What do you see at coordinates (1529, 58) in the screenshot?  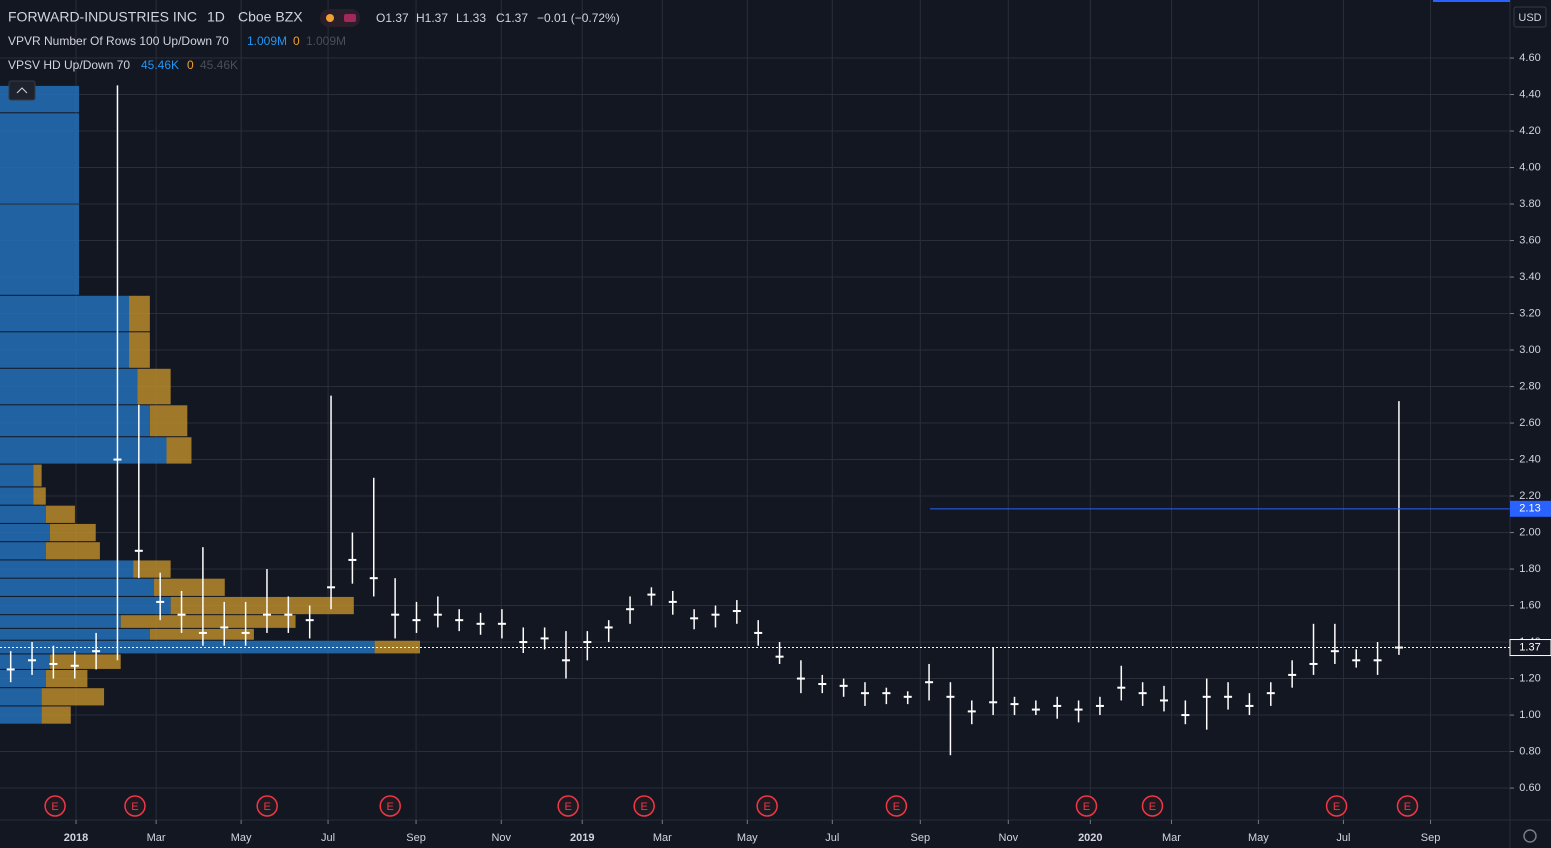 I see `y-tick-label: 4.60` at bounding box center [1529, 58].